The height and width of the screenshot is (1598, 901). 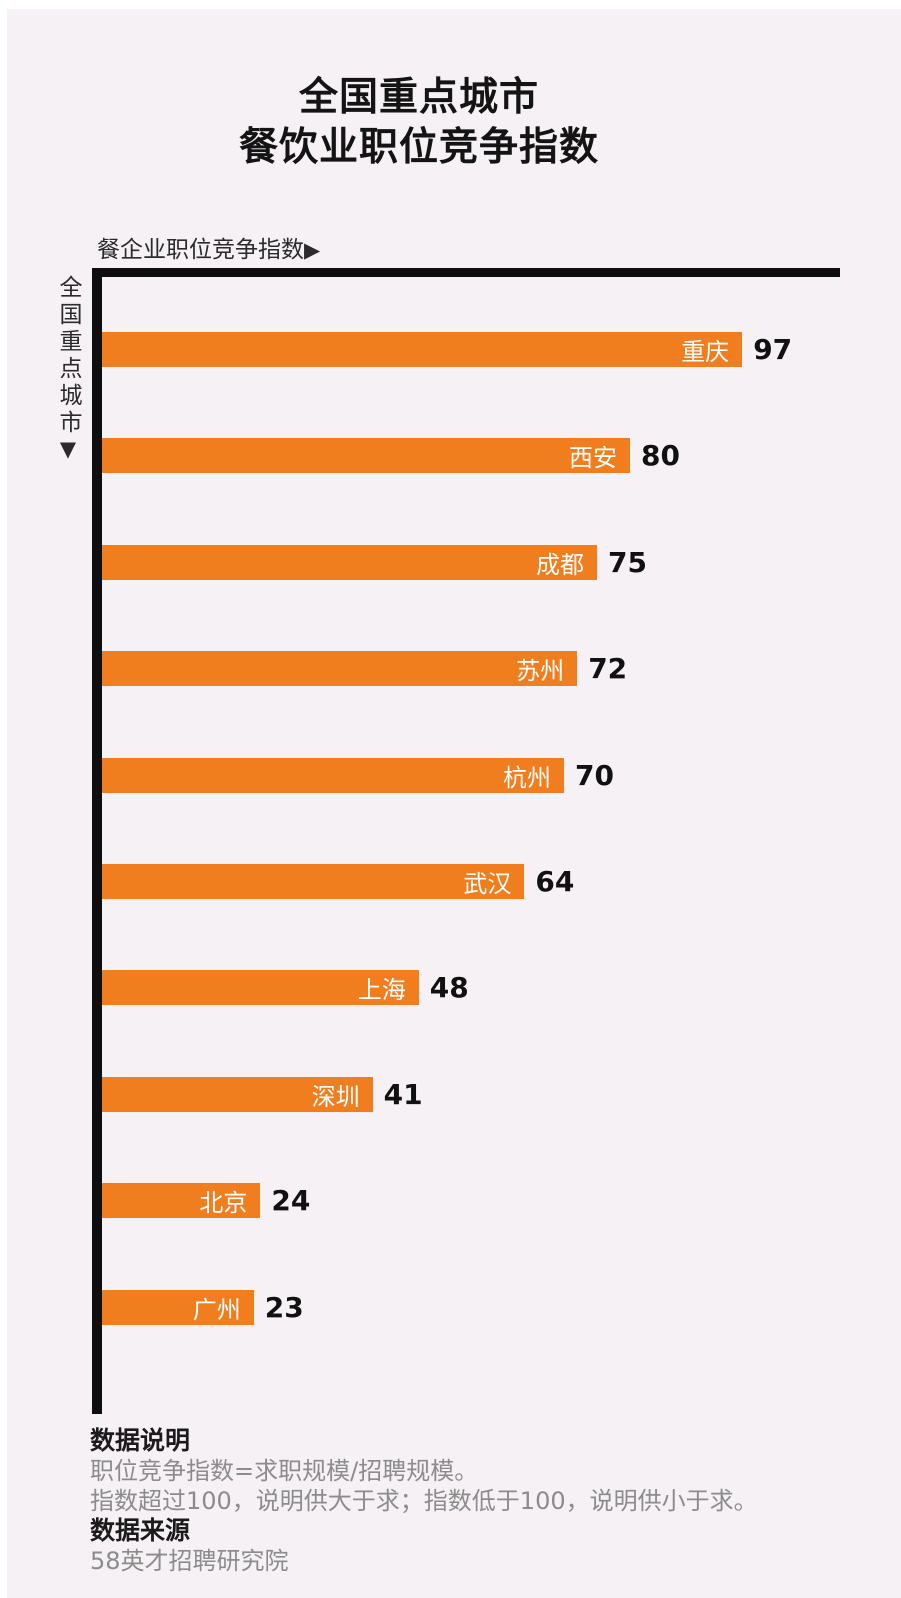 What do you see at coordinates (181, 1201) in the screenshot?
I see `bar: 北京` at bounding box center [181, 1201].